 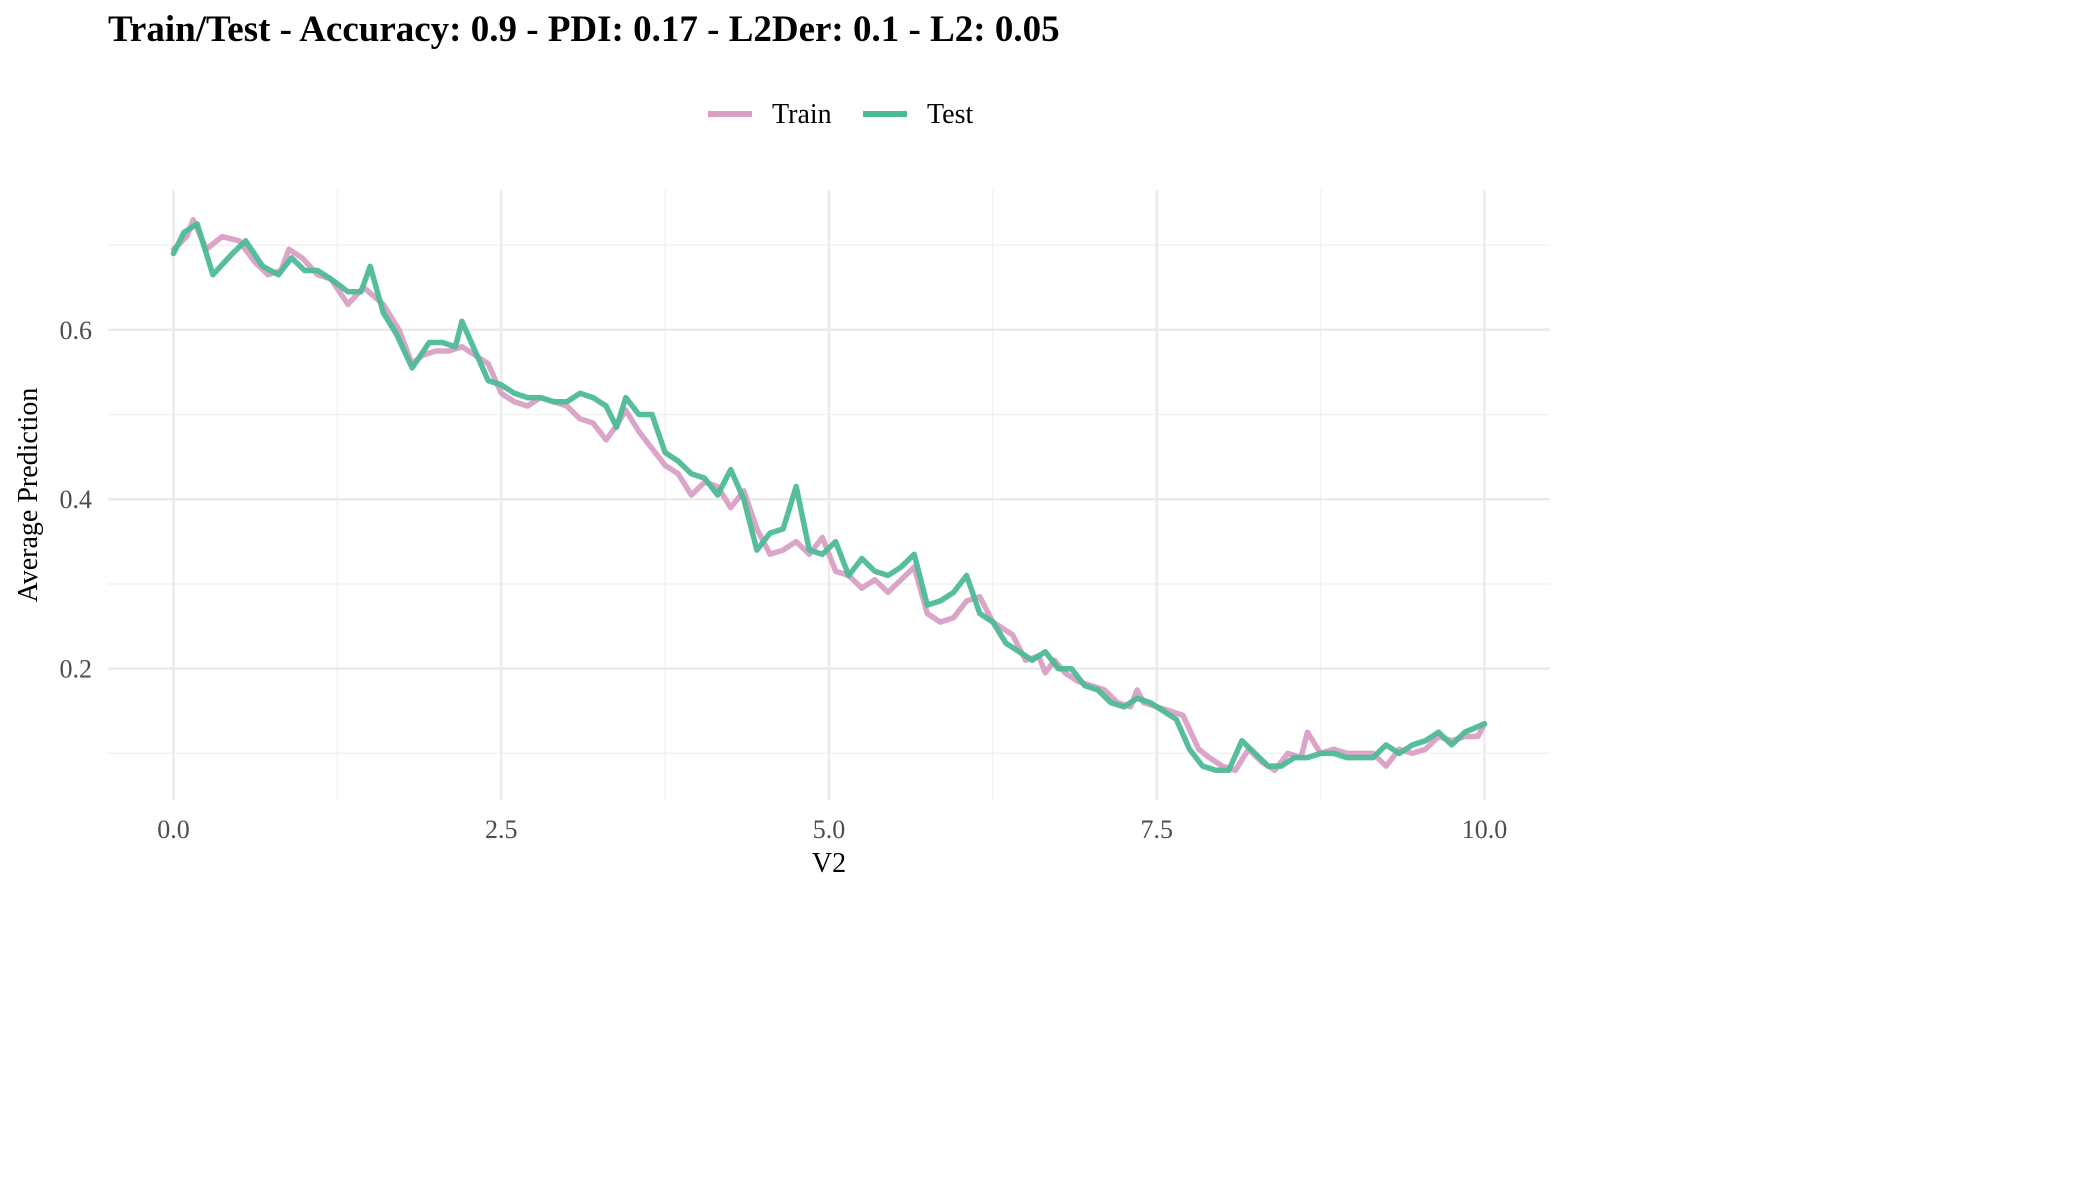 What do you see at coordinates (76, 669) in the screenshot?
I see `y-tick-label: 0.2` at bounding box center [76, 669].